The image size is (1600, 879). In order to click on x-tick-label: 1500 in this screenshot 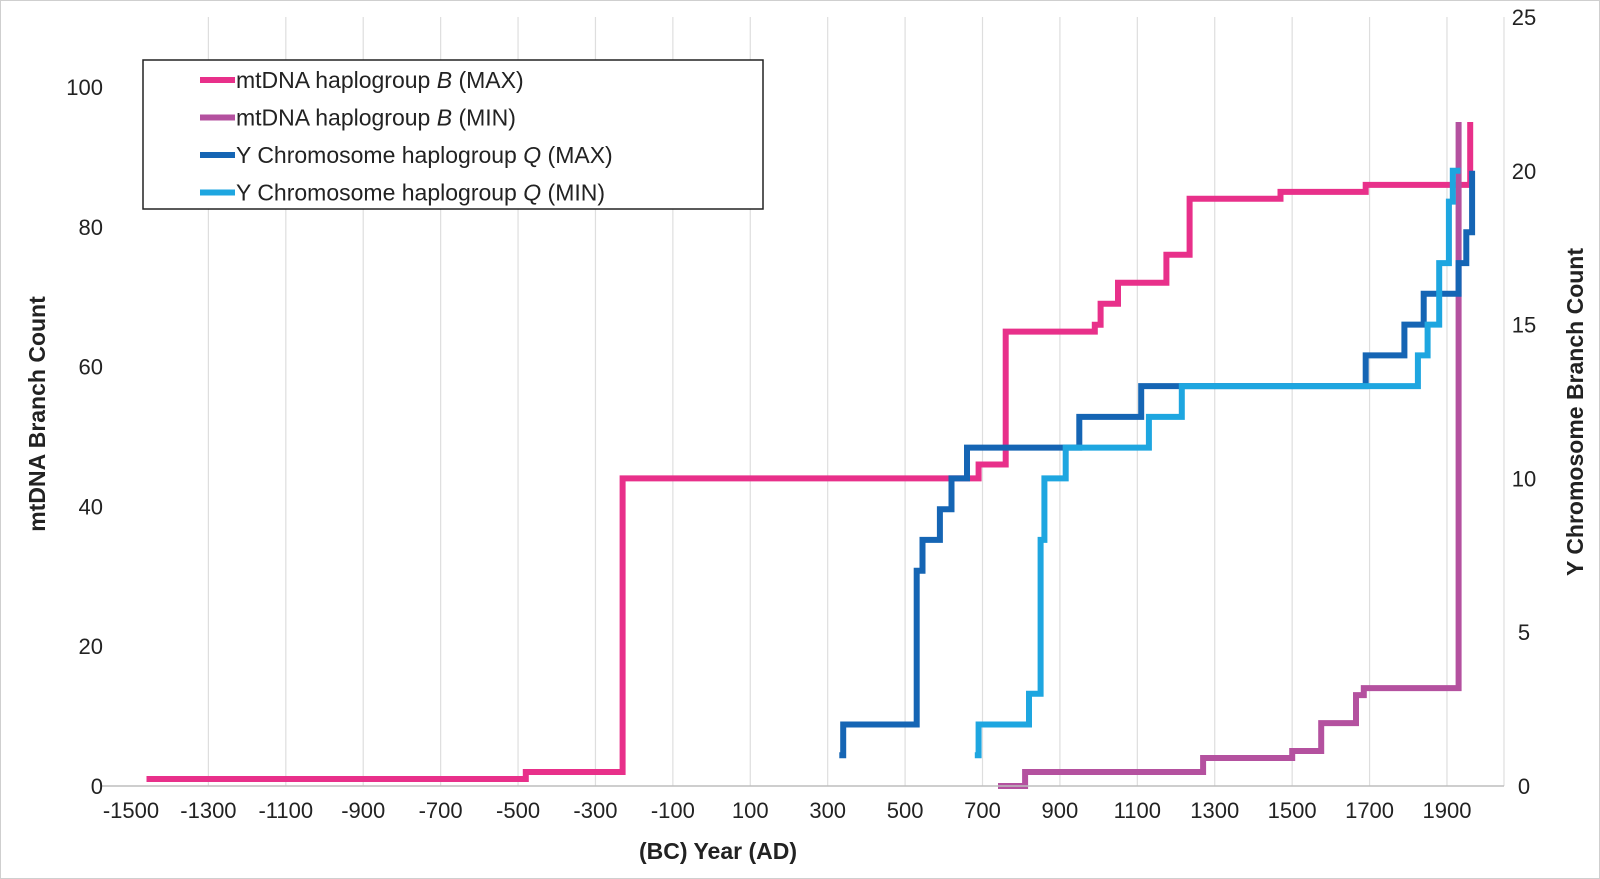, I will do `click(1292, 810)`.